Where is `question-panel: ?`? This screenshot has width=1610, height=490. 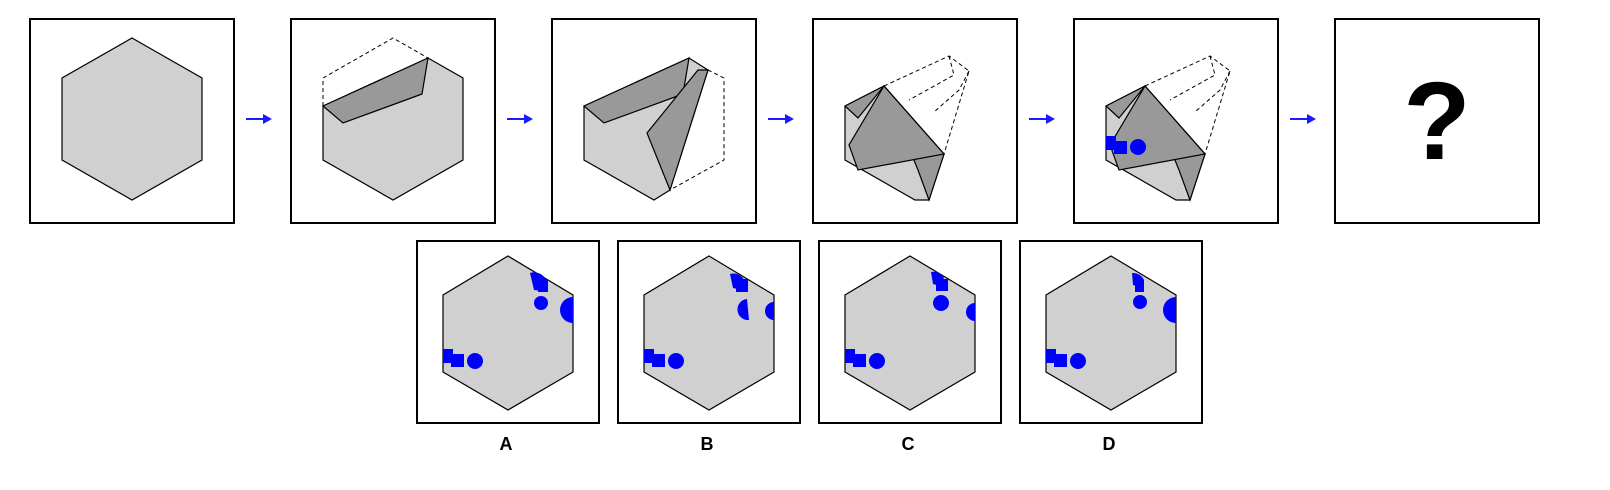
question-panel: ? is located at coordinates (1437, 121).